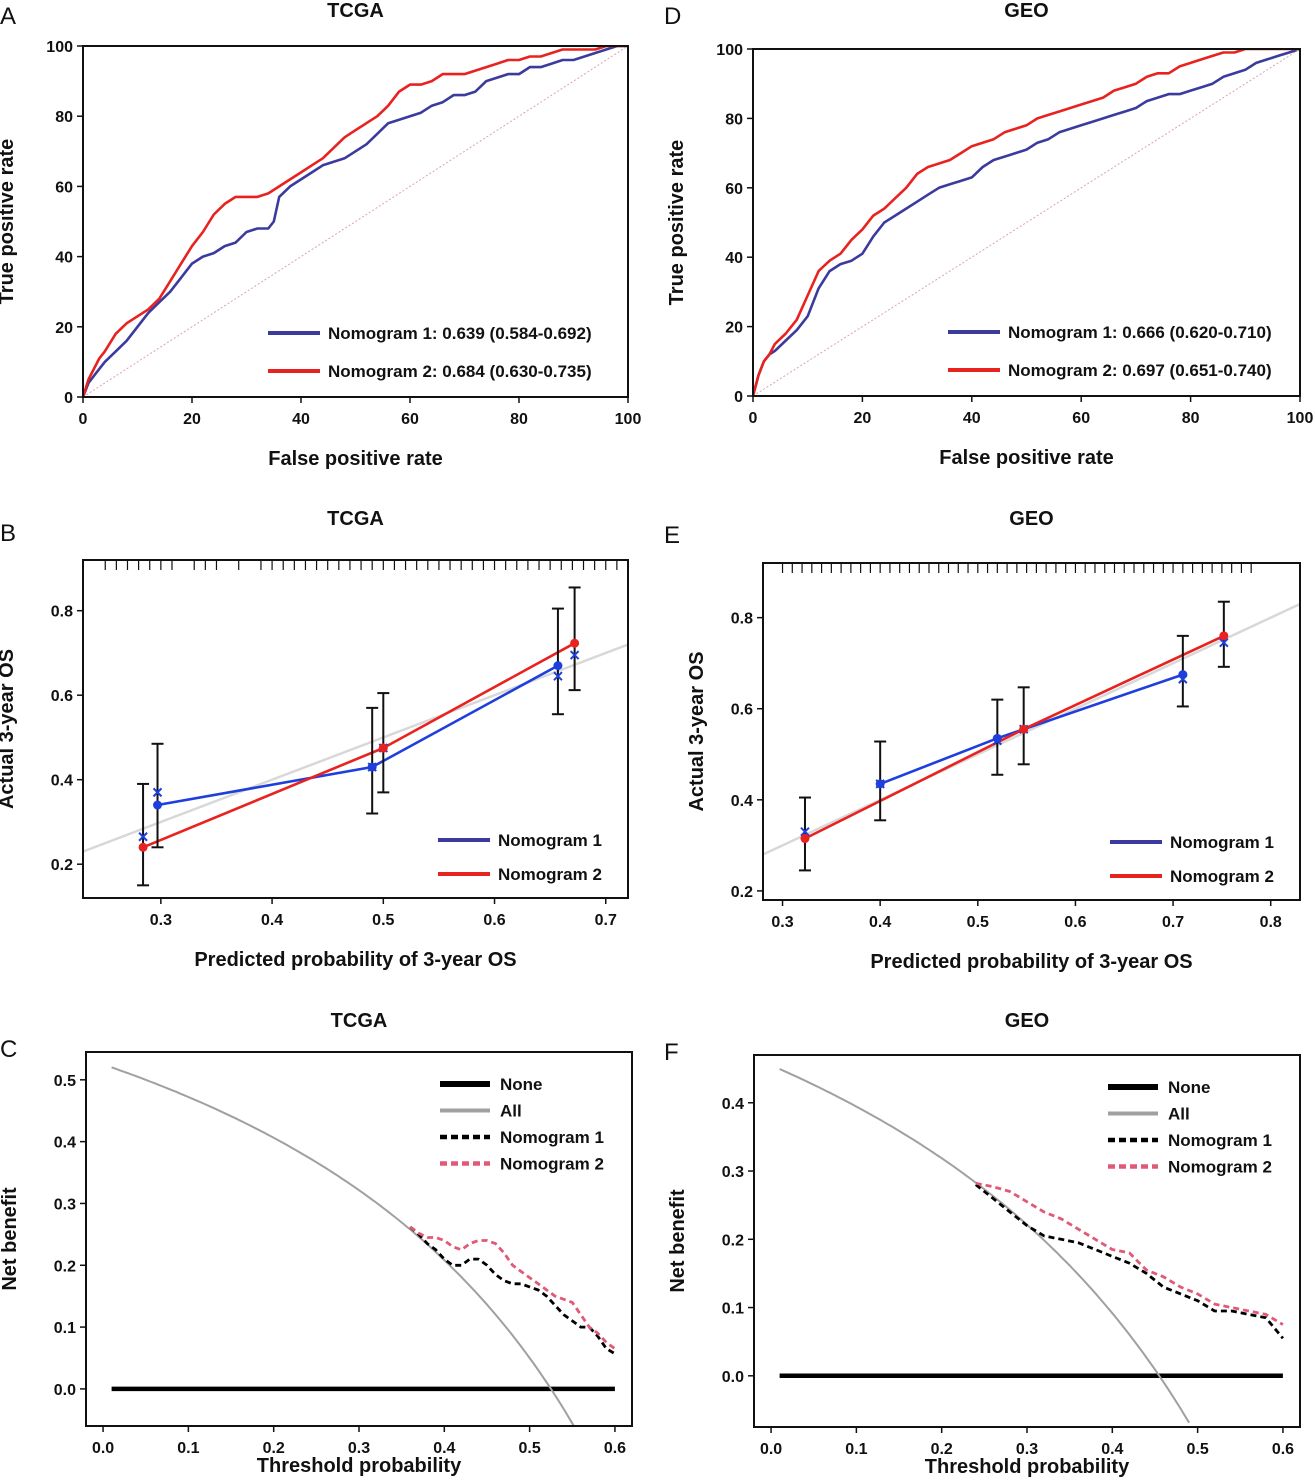  I want to click on x-tick-label: 0.1, so click(856, 1449).